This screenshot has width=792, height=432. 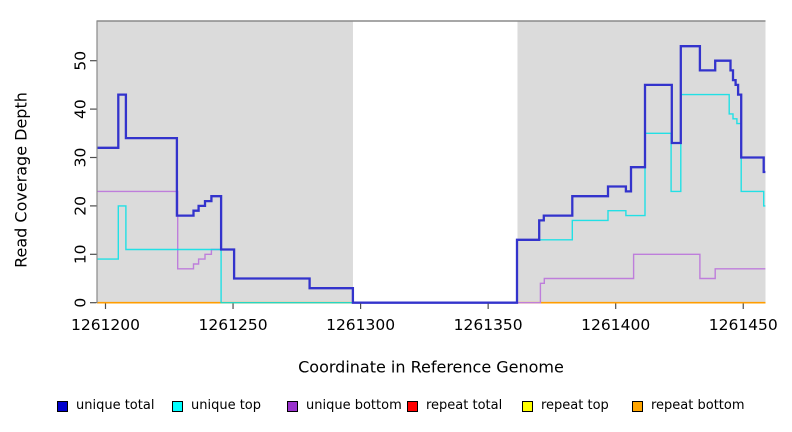 What do you see at coordinates (233, 325) in the screenshot?
I see `x-tick-label: 1261250` at bounding box center [233, 325].